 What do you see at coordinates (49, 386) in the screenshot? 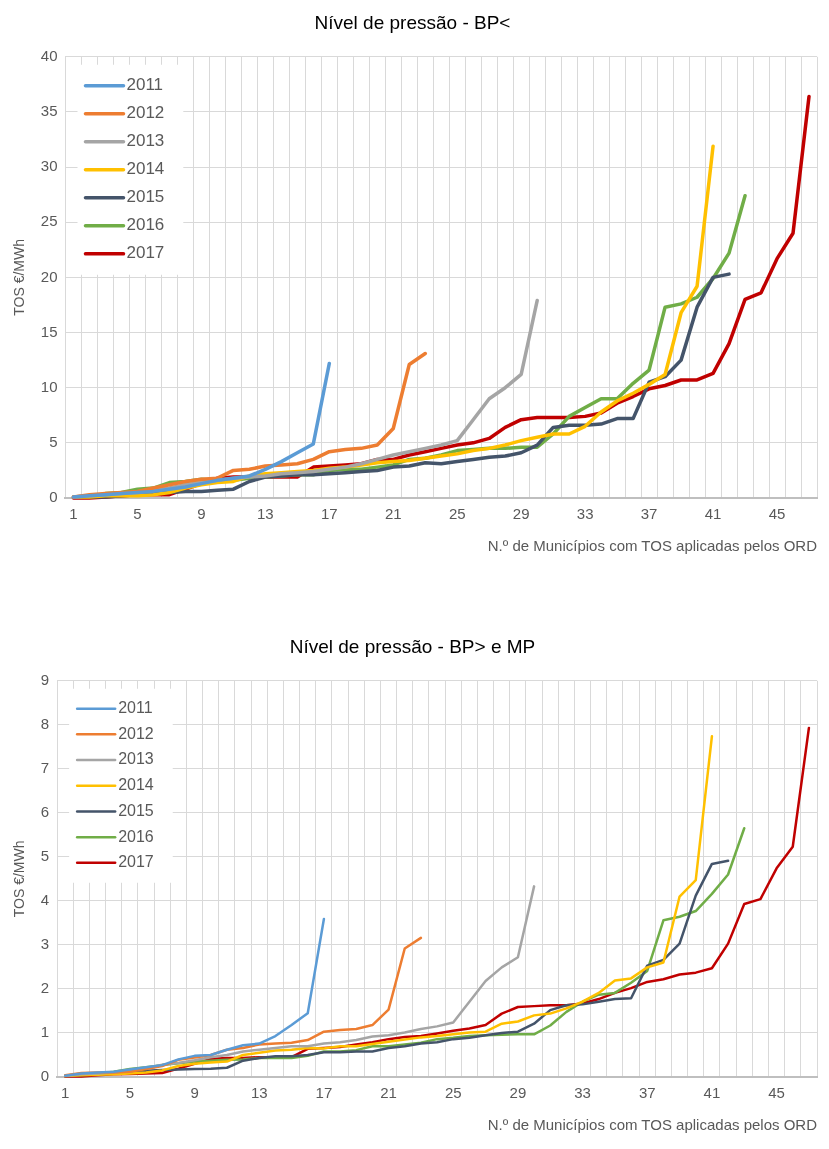
I see `y-tick-label: 10` at bounding box center [49, 386].